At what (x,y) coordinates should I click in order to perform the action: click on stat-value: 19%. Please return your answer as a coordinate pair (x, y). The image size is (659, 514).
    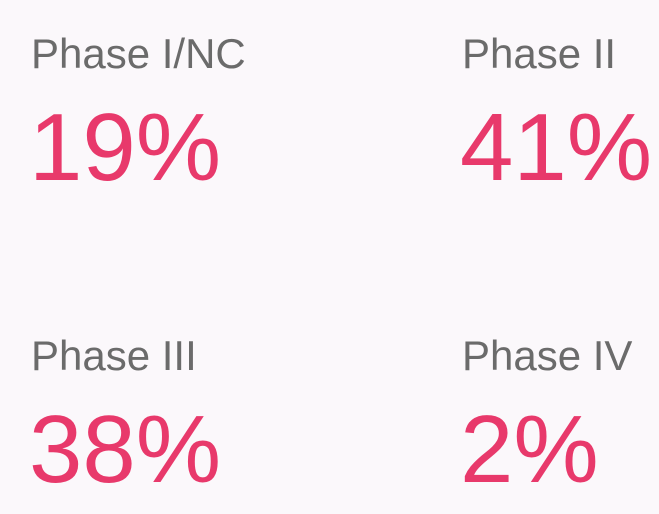
    Looking at the image, I should click on (125, 147).